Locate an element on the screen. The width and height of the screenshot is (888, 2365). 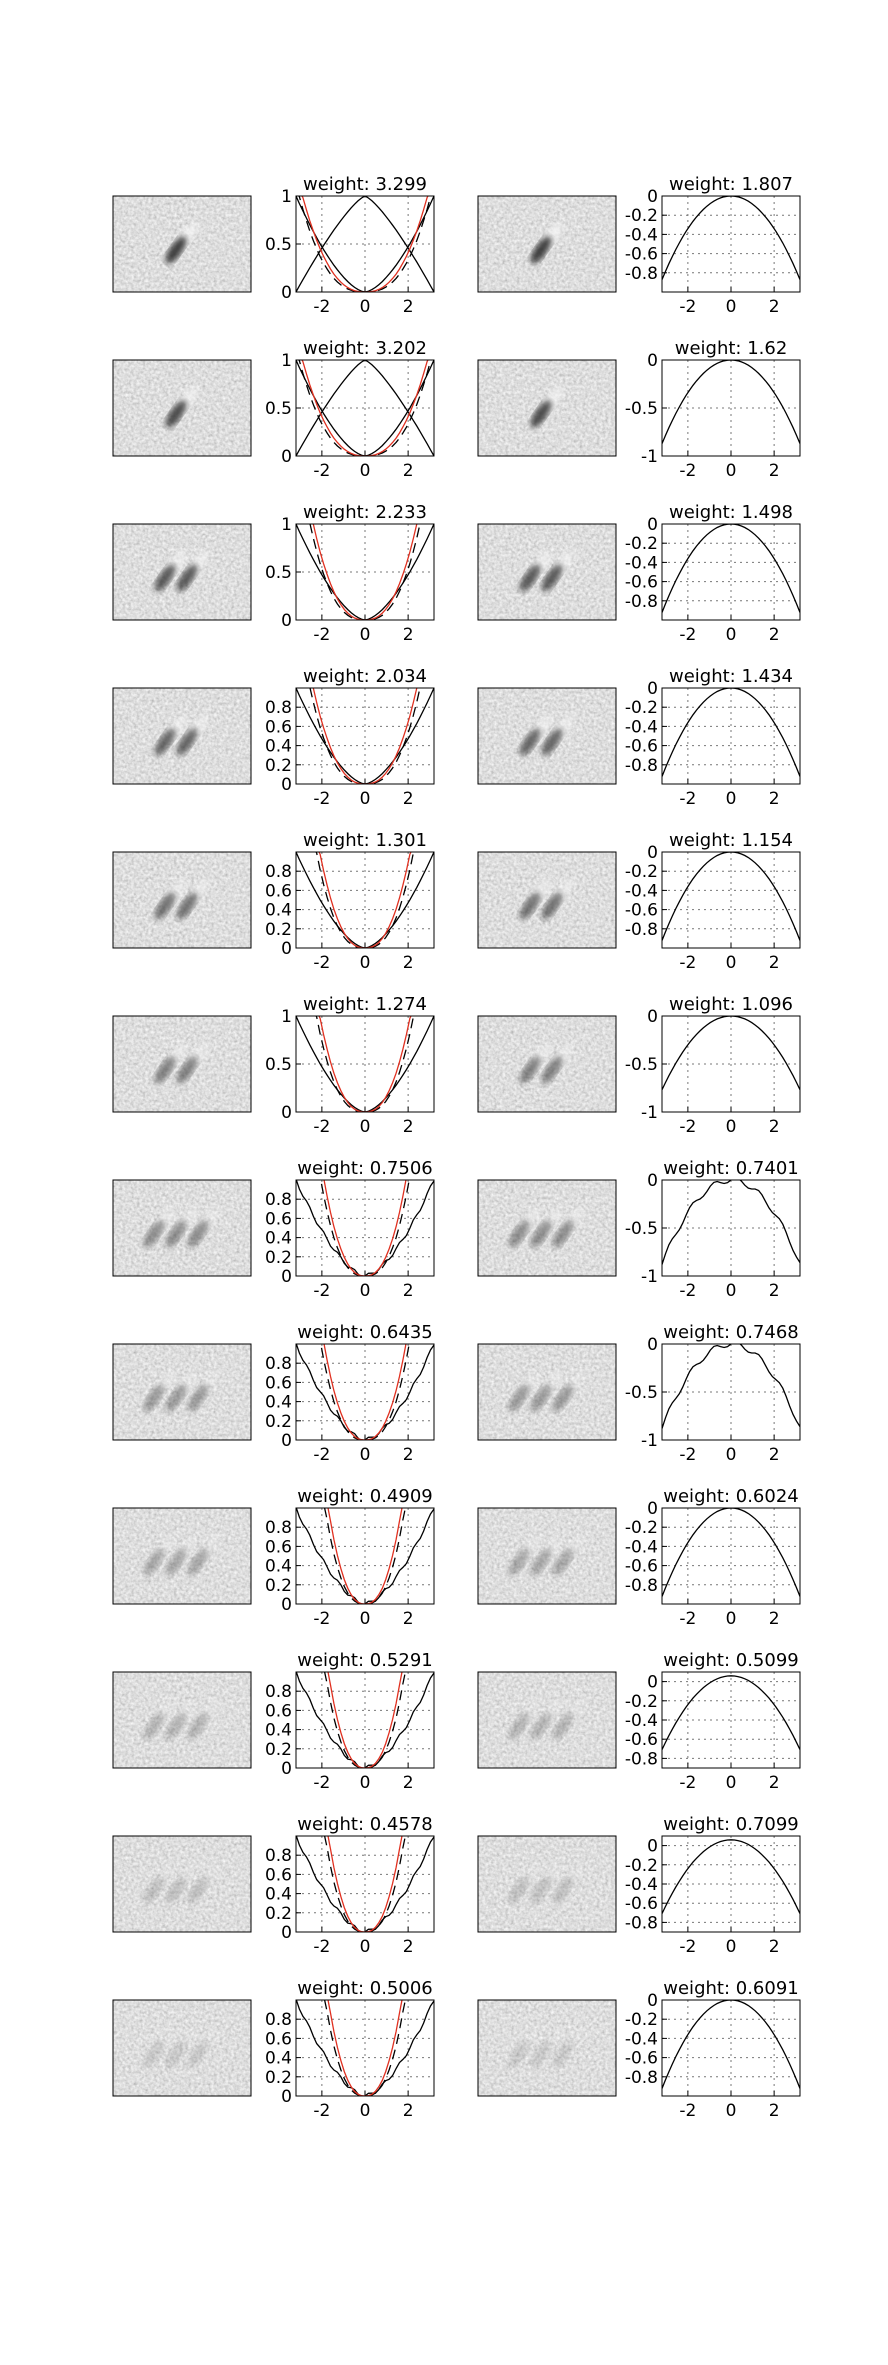
left-panel: weight: 0.5291-2 0 200.20.40.60.8 is located at coordinates (273, 1721).